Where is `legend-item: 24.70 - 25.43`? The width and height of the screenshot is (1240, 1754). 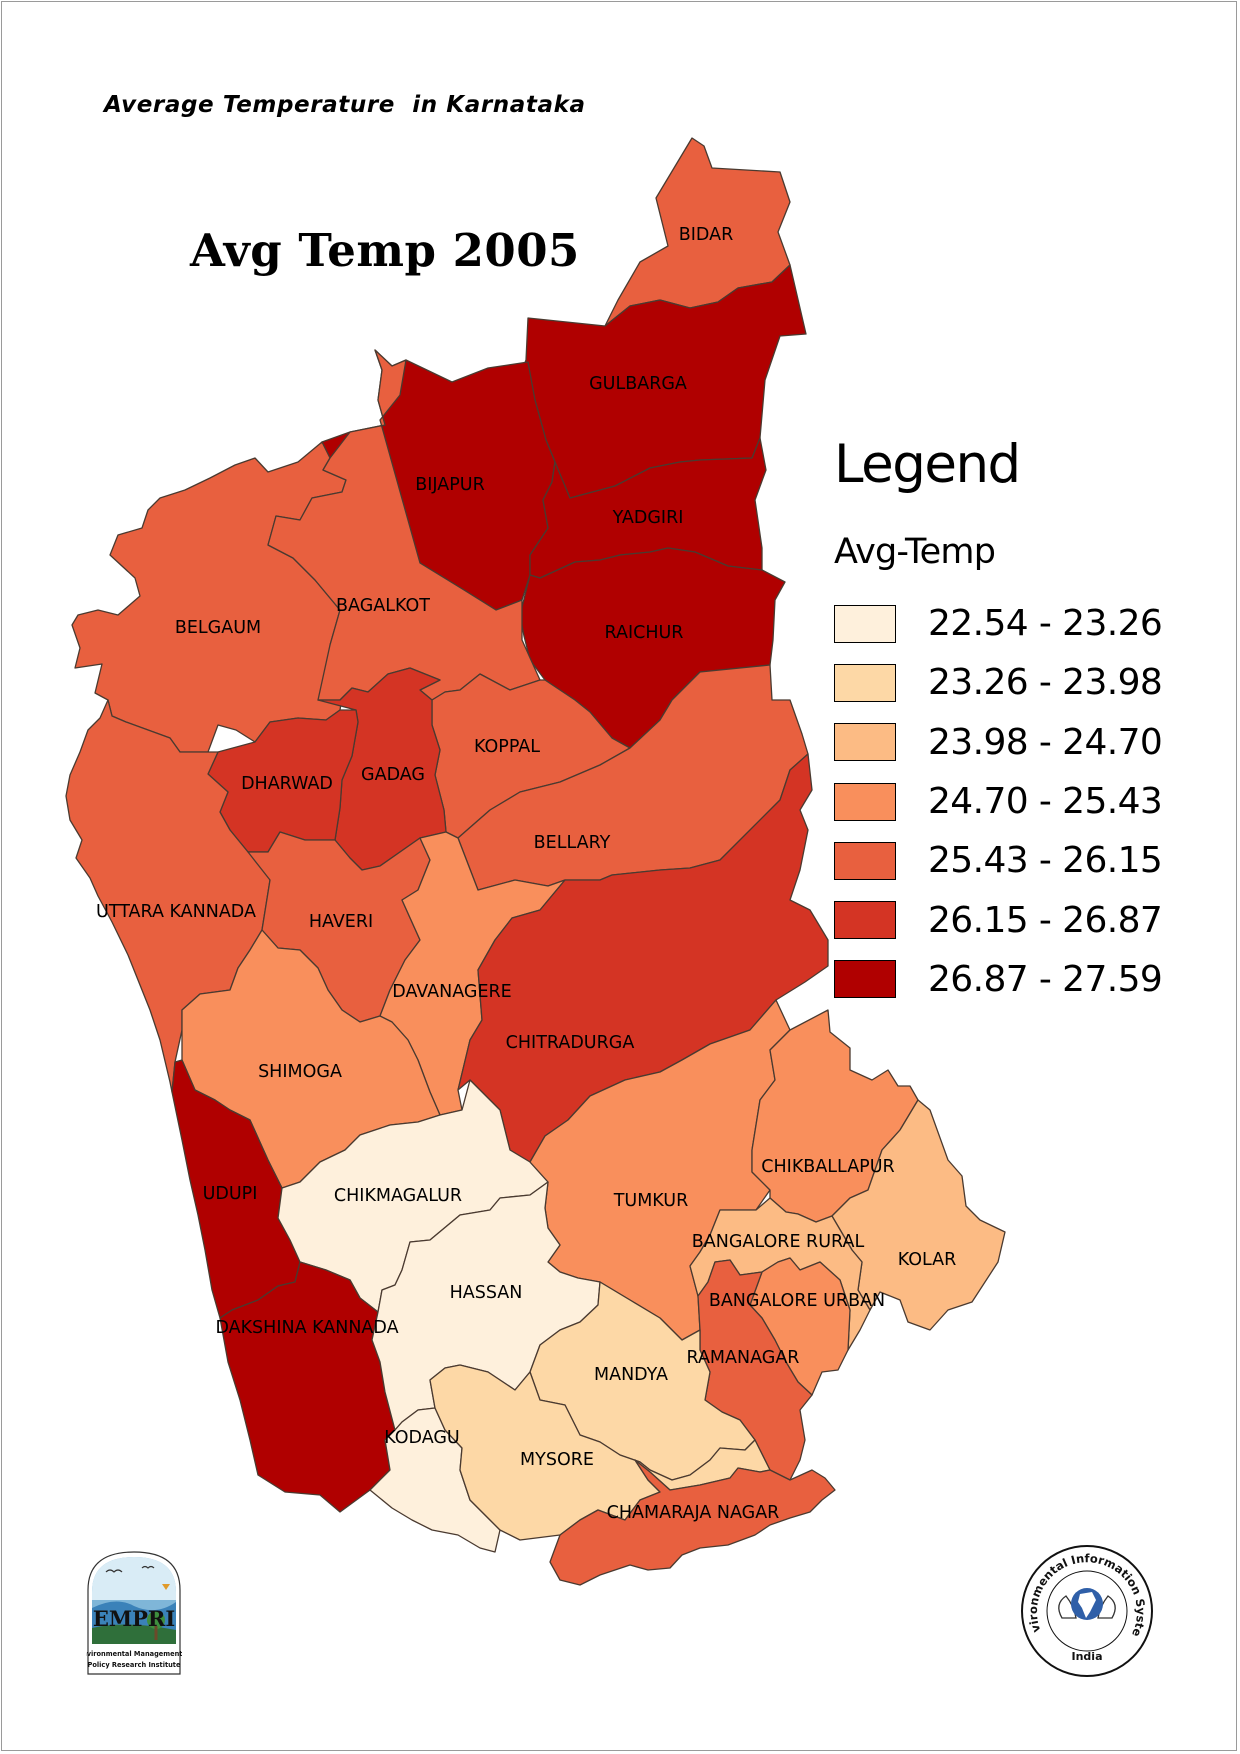
legend-item: 24.70 - 25.43 is located at coordinates (1004, 801).